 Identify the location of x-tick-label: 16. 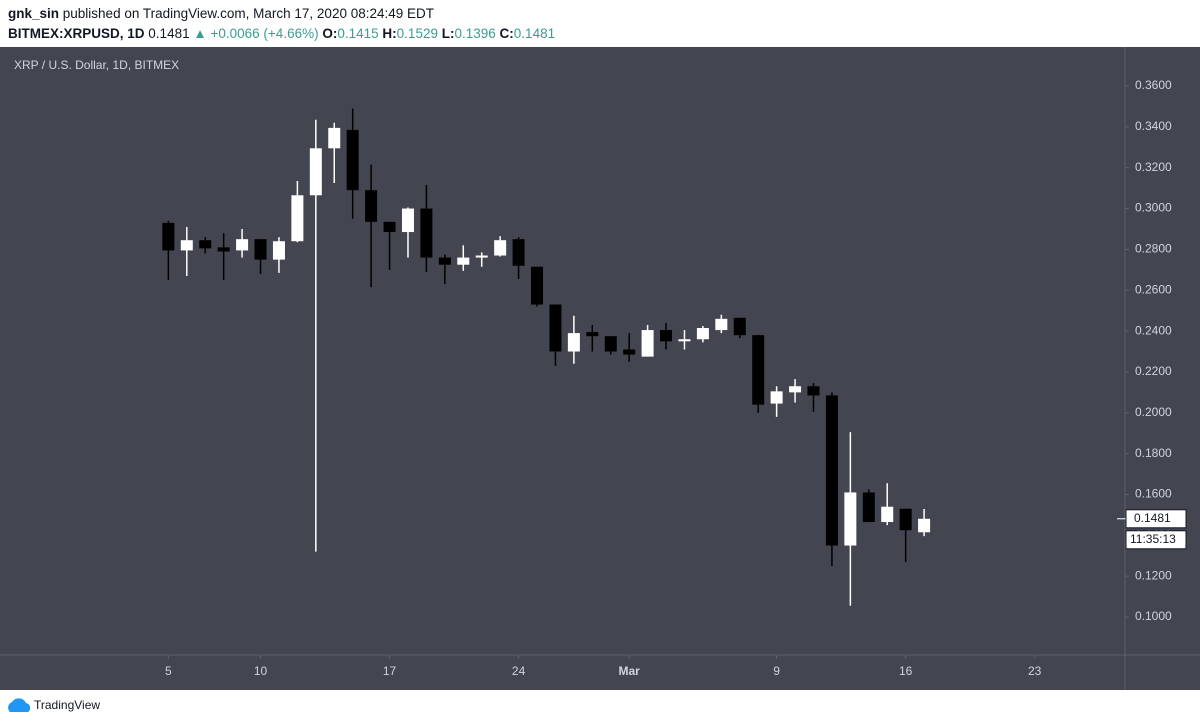
(906, 671).